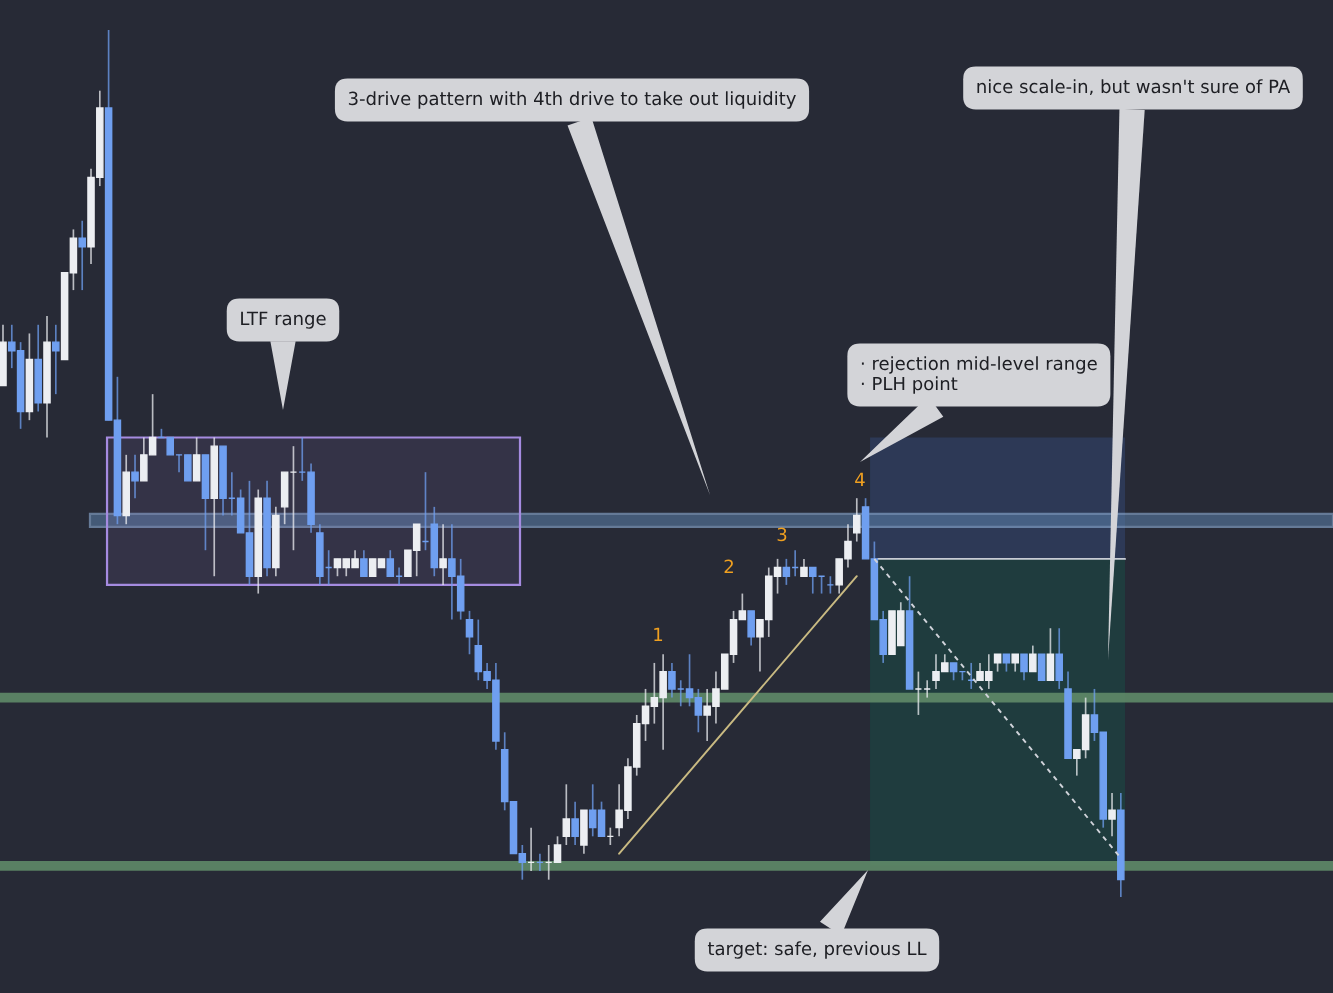 Image resolution: width=1333 pixels, height=993 pixels. Describe the element at coordinates (658, 634) in the screenshot. I see `annotation: 1` at that location.